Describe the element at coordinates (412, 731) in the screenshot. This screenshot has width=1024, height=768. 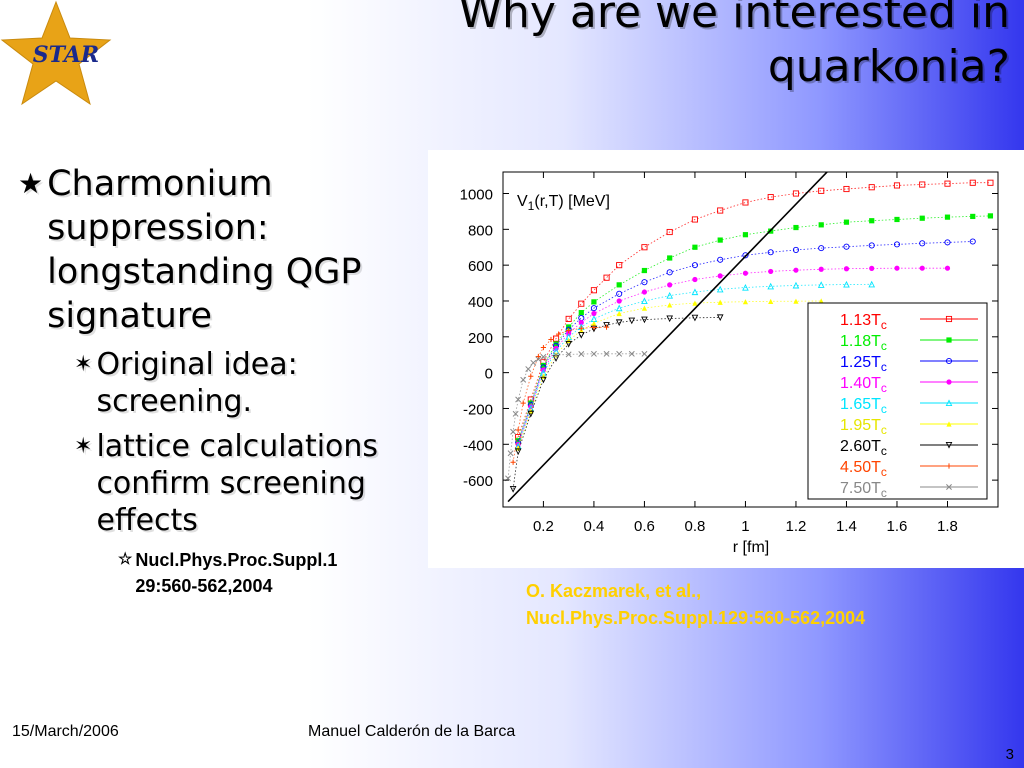
I see `footer-author: Manuel Calderón de la Barca` at that location.